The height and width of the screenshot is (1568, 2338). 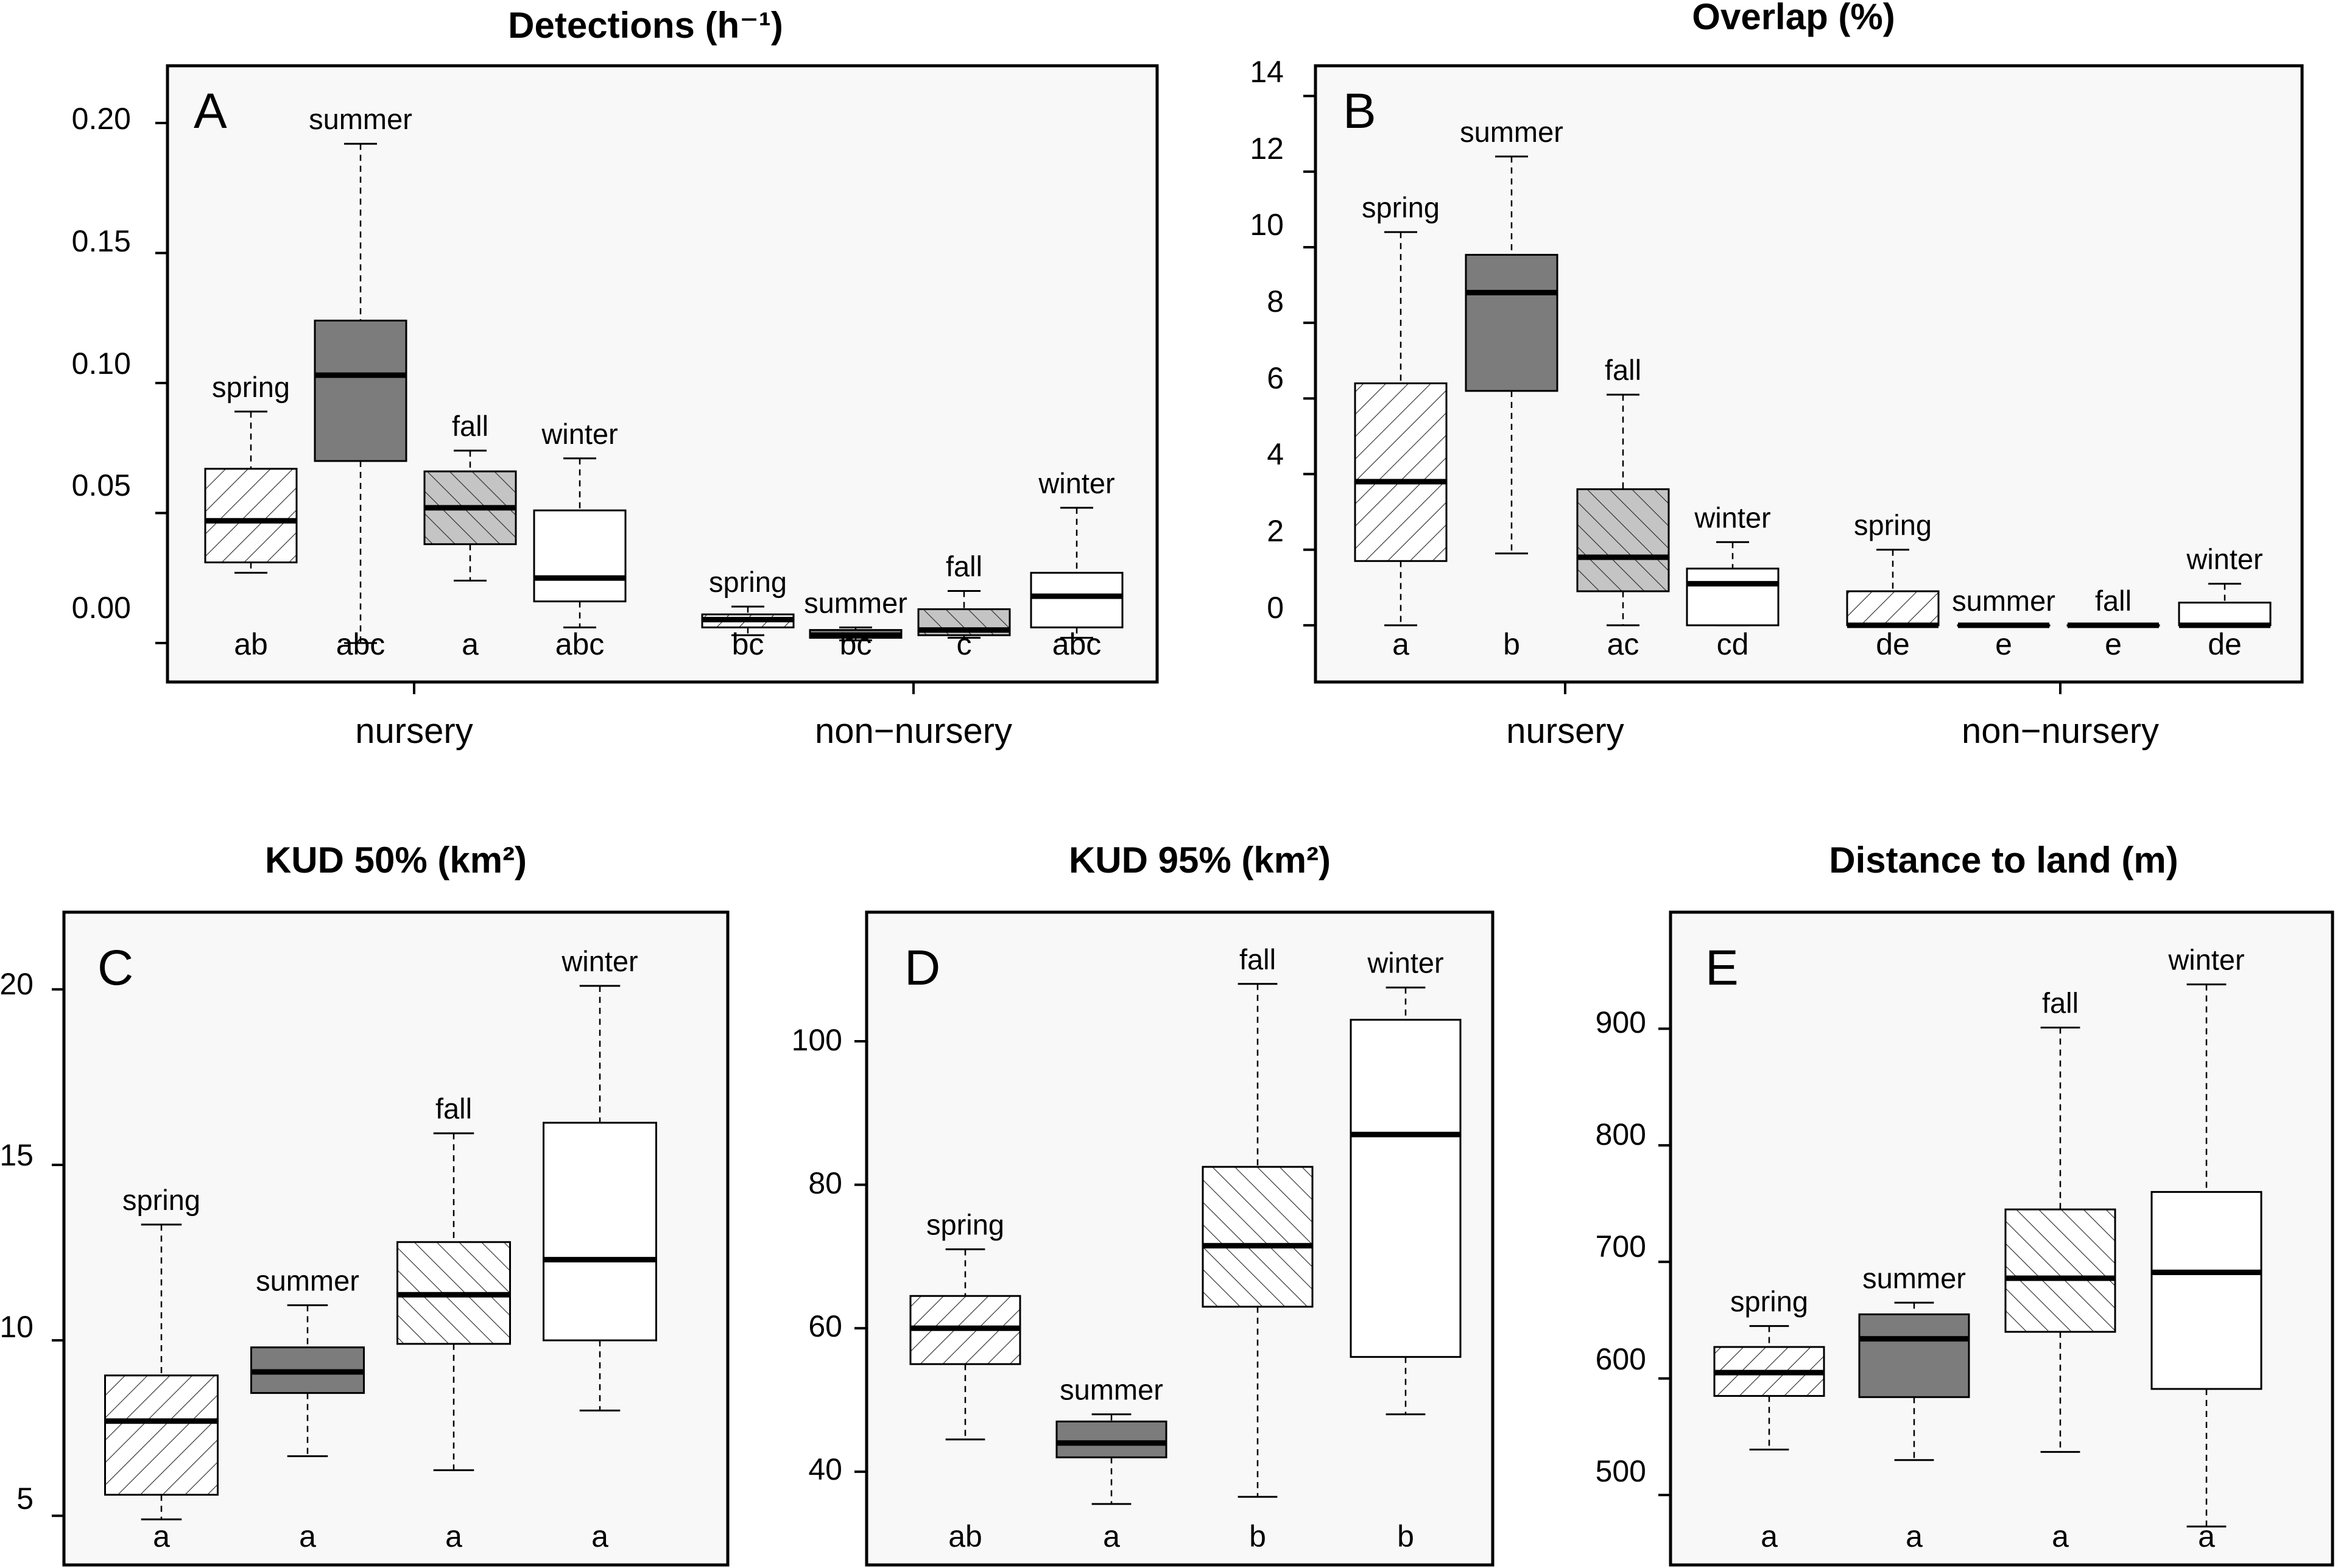 What do you see at coordinates (2113, 644) in the screenshot?
I see `significance-letter: e` at bounding box center [2113, 644].